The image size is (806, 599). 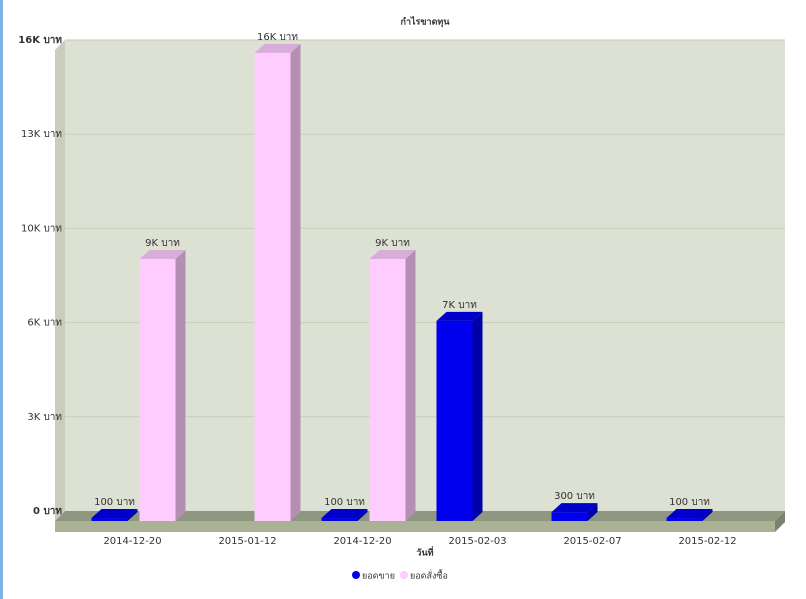 What do you see at coordinates (44, 417) in the screenshot?
I see `y-tick-label: 3K บาท` at bounding box center [44, 417].